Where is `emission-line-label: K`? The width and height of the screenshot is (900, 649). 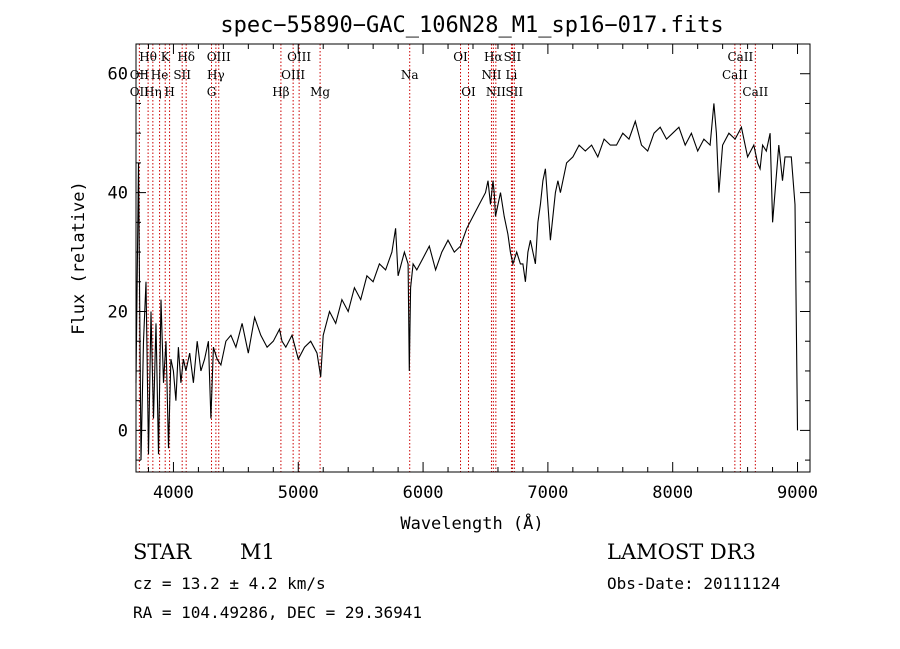 emission-line-label: K is located at coordinates (166, 57).